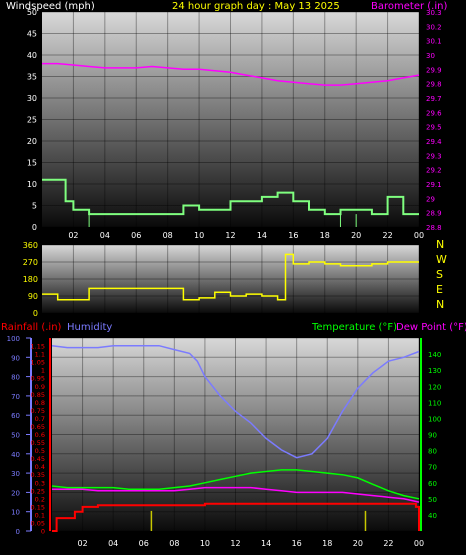 Image resolution: width=466 pixels, height=555 pixels. What do you see at coordinates (262, 235) in the screenshot?
I see `x-tick-label: 14` at bounding box center [262, 235].